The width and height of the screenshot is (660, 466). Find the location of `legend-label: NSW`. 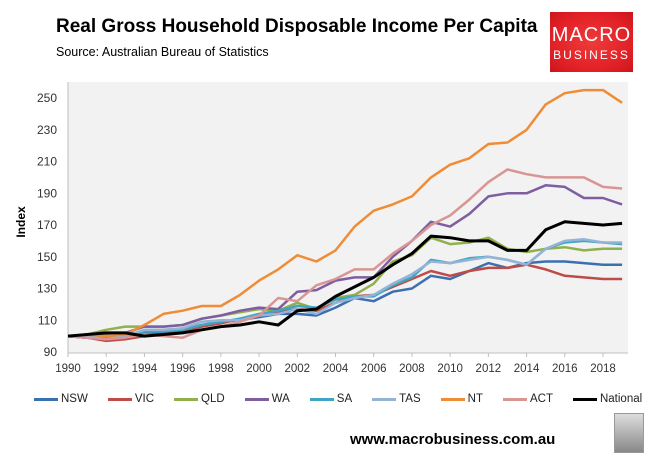

legend-label: NSW is located at coordinates (74, 399).